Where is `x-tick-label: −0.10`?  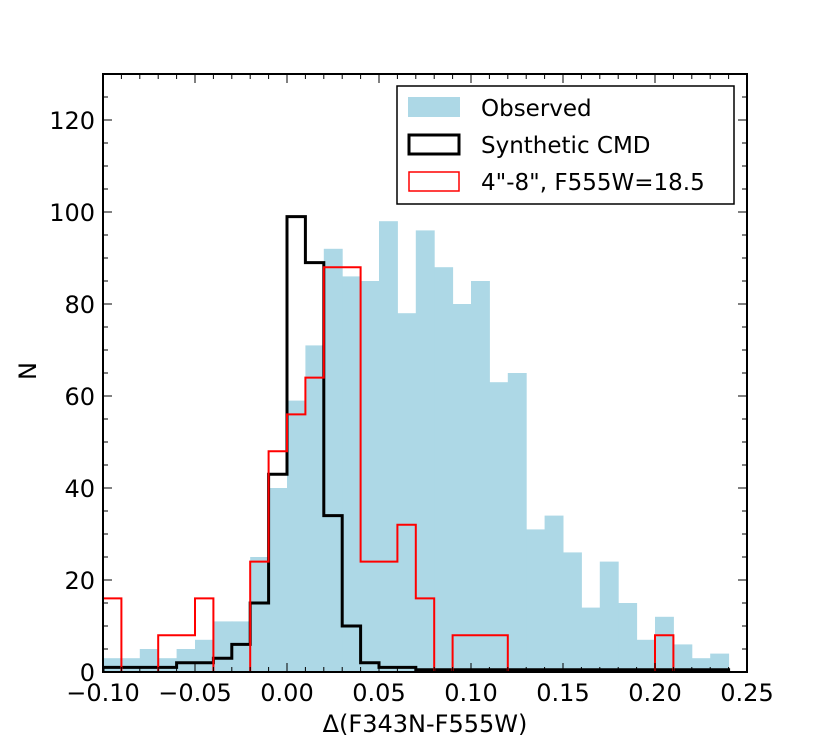
x-tick-label: −0.10 is located at coordinates (103, 693).